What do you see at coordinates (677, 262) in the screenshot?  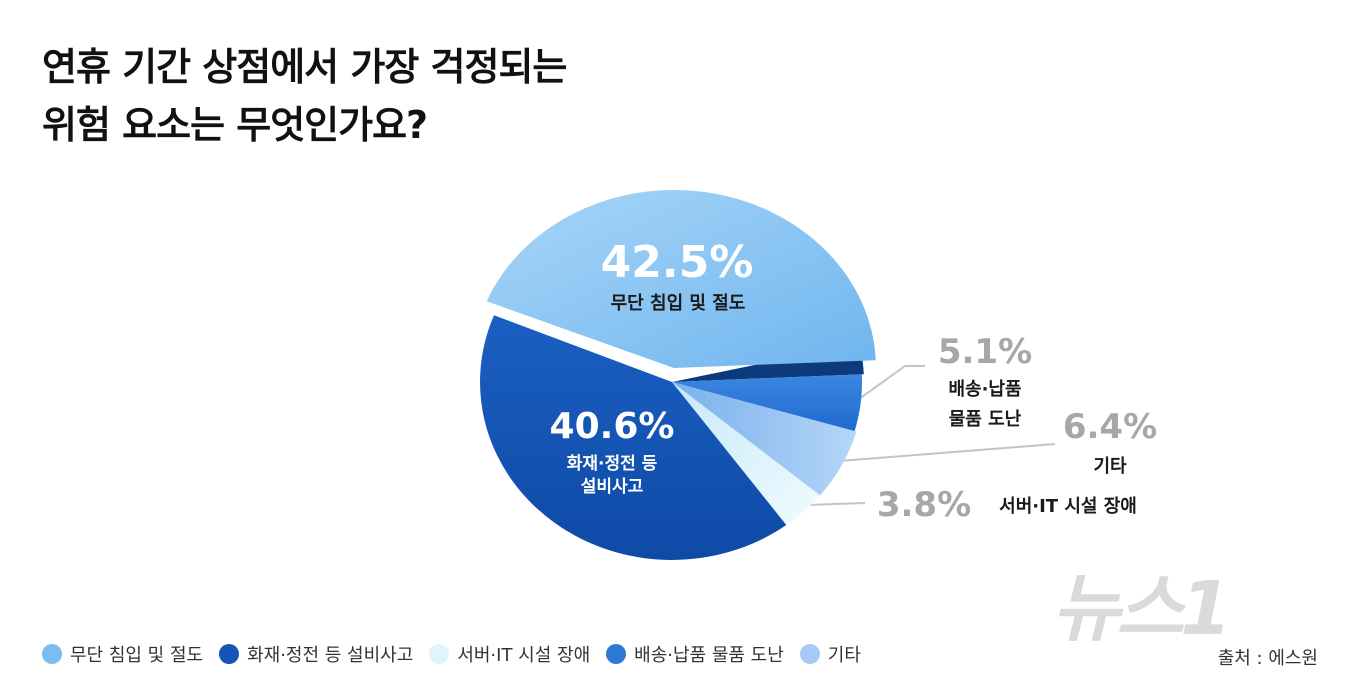 I see `slice-label-theft-pct: 42.5%` at bounding box center [677, 262].